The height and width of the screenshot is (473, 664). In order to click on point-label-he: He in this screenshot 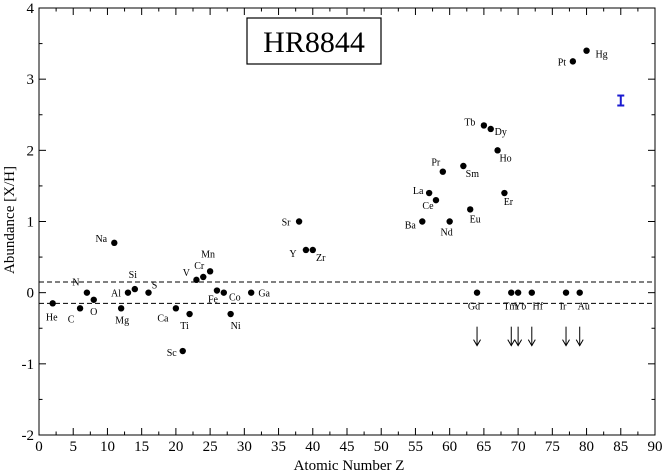, I will do `click(52, 317)`.